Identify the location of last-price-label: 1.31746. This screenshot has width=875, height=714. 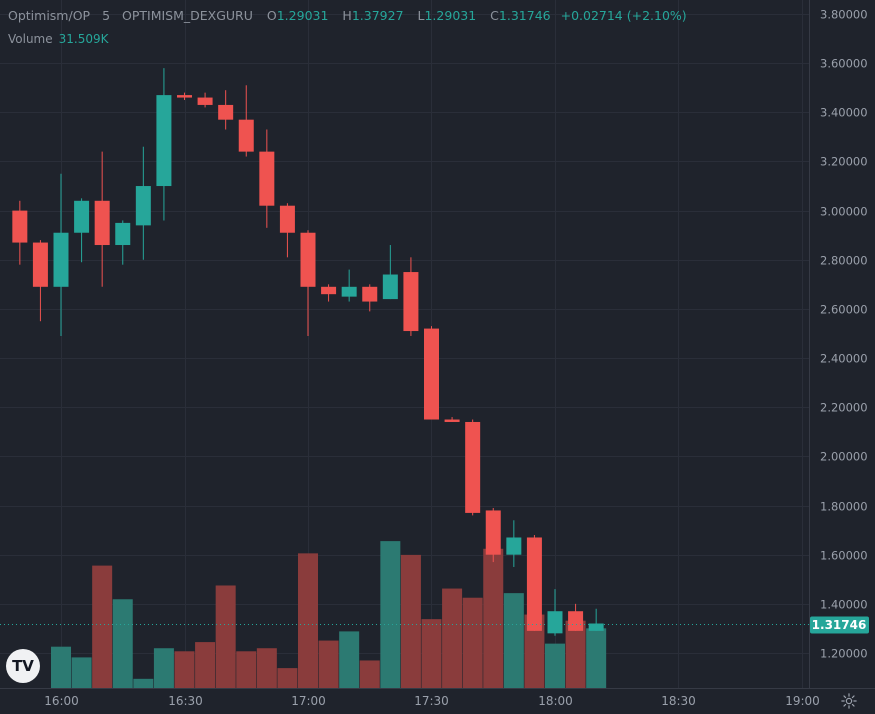
(839, 625).